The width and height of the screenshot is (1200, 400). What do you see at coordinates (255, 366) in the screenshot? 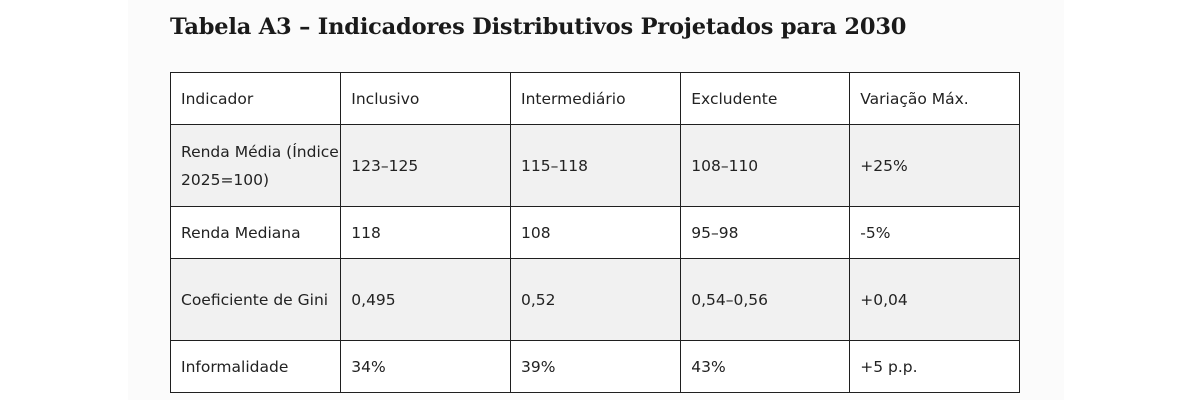
I see `row-label-cell: Informalidade` at bounding box center [255, 366].